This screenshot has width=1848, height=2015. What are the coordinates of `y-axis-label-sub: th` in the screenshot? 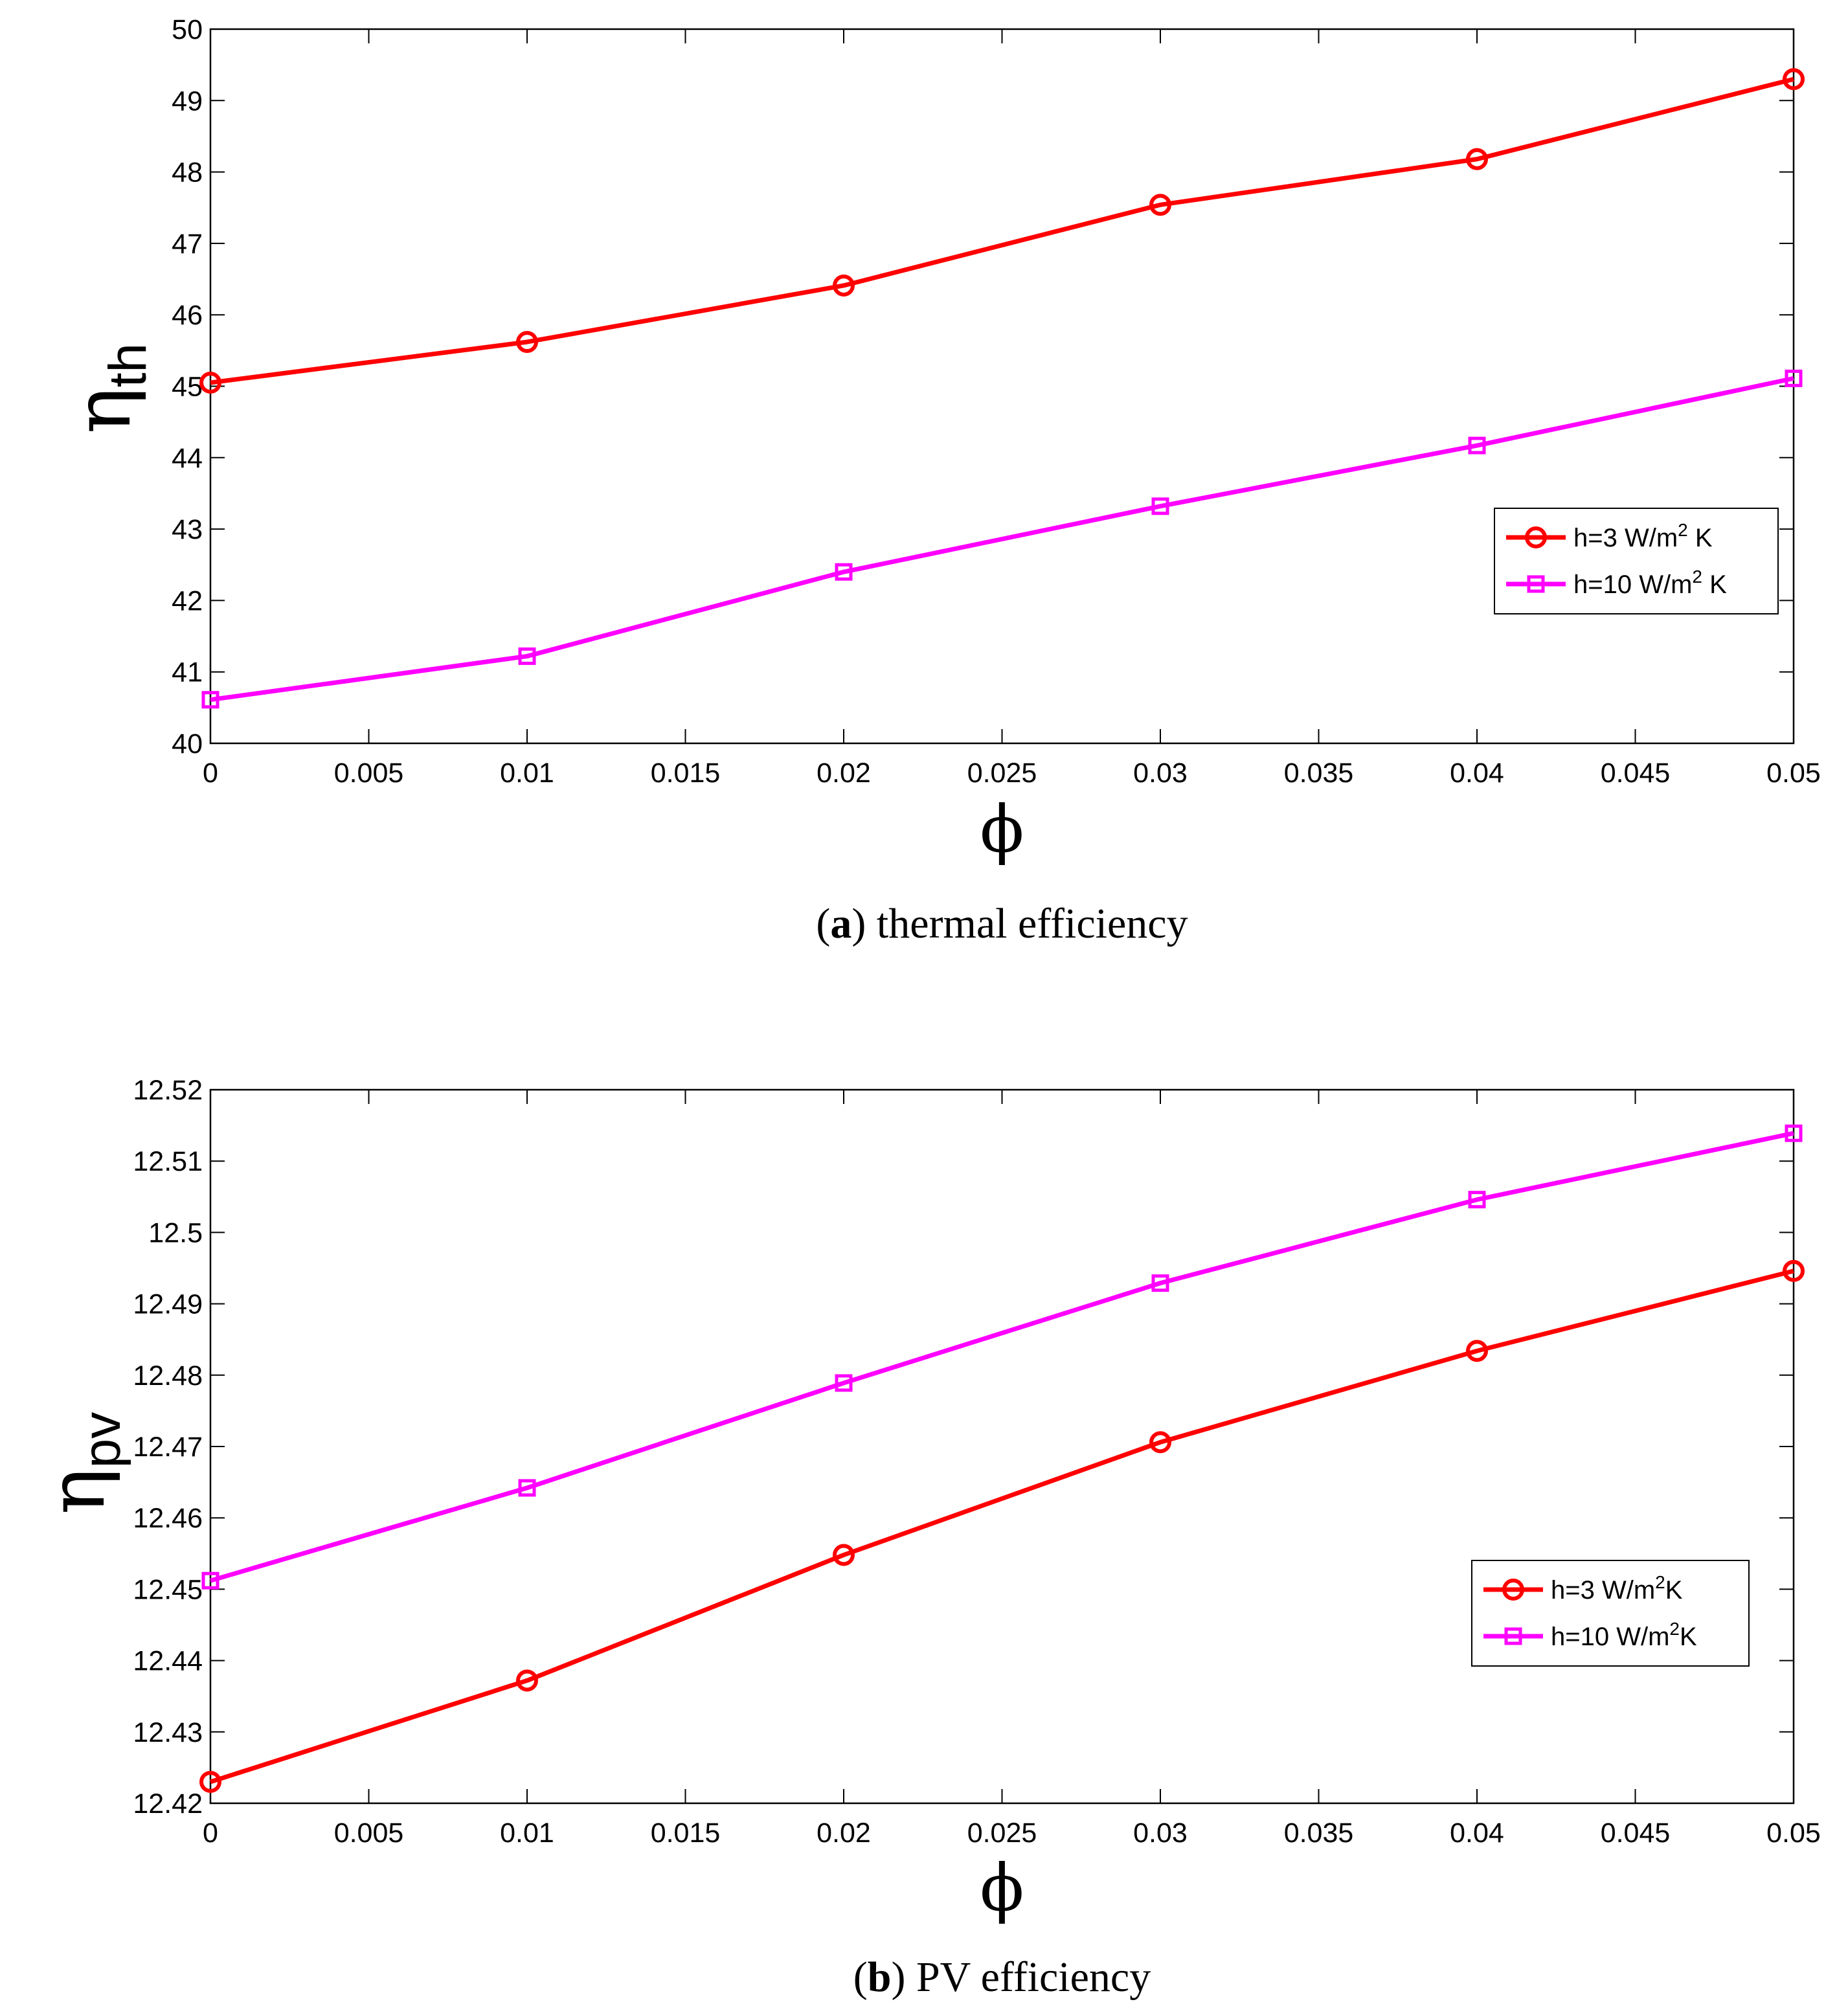 It's located at (127, 365).